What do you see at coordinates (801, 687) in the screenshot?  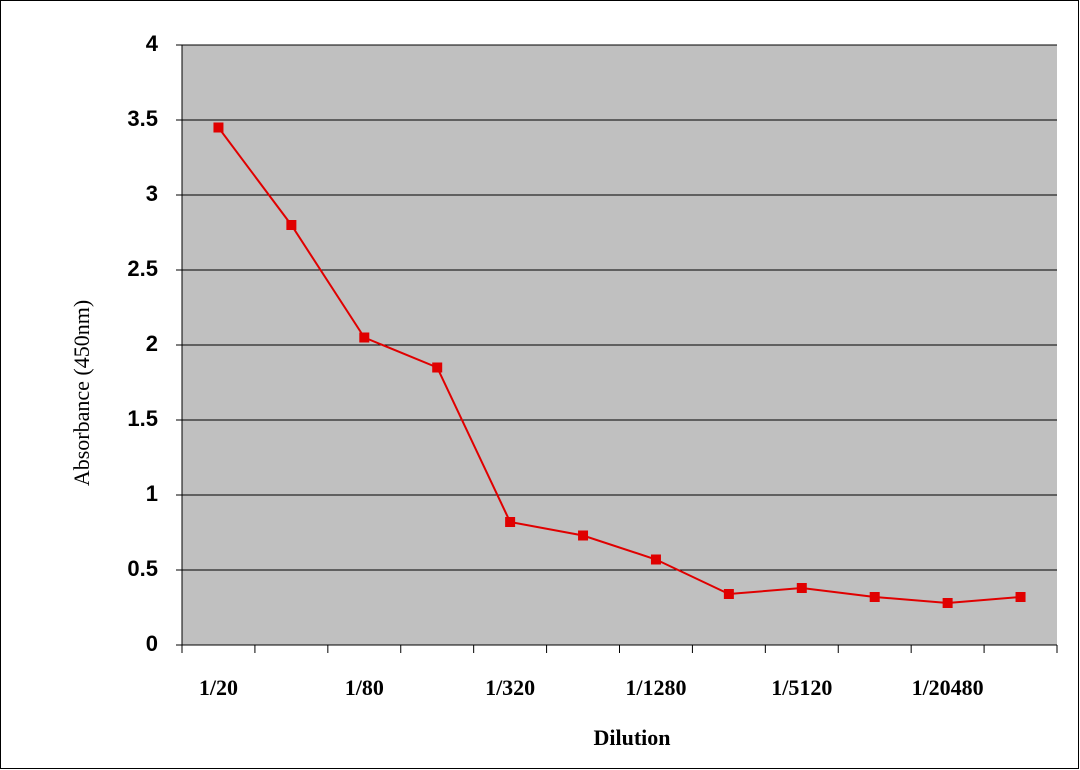 I see `x-tick-label: 1/5120` at bounding box center [801, 687].